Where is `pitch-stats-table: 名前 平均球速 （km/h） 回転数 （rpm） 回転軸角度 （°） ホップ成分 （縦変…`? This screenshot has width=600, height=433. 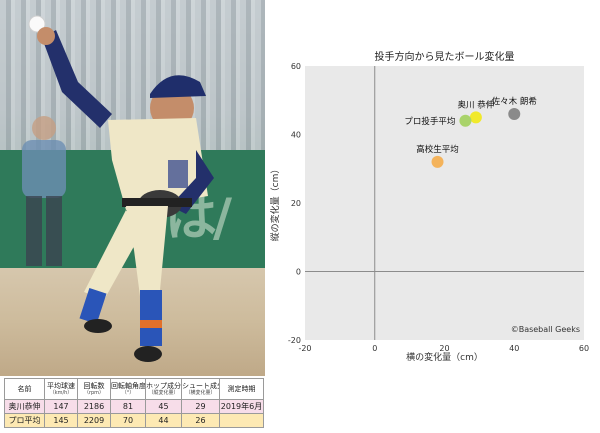
pitch-stats-table: 名前 平均球速 （km/h） 回転数 （rpm） 回転軸角度 （°） ホップ成分 （縦変… is located at coordinates (134, 403).